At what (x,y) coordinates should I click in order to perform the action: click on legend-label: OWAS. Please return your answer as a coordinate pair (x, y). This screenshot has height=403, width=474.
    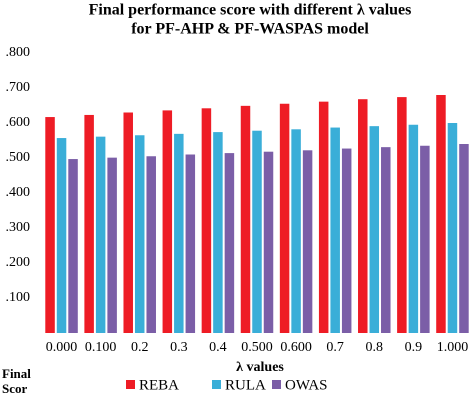
    Looking at the image, I should click on (306, 385).